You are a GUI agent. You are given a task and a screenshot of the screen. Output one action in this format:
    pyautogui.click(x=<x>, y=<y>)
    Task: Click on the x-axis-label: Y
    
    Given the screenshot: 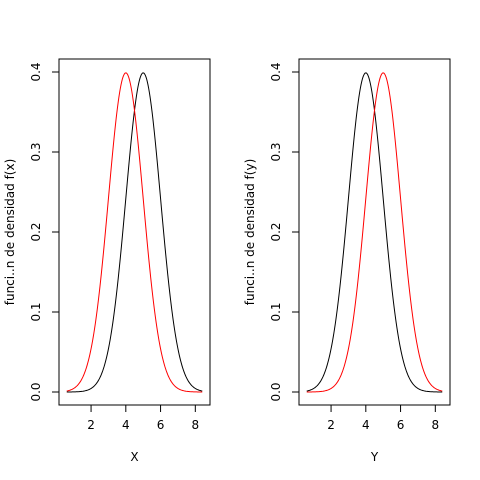 What is the action you would take?
    pyautogui.click(x=374, y=457)
    